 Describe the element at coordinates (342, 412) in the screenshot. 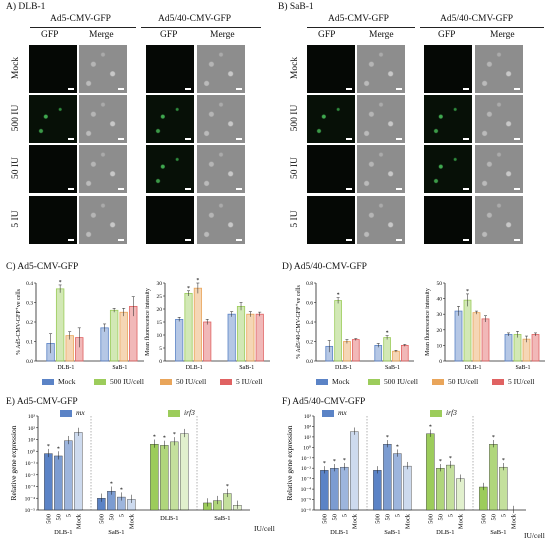

I see `gene-mx-label-f: mx` at that location.